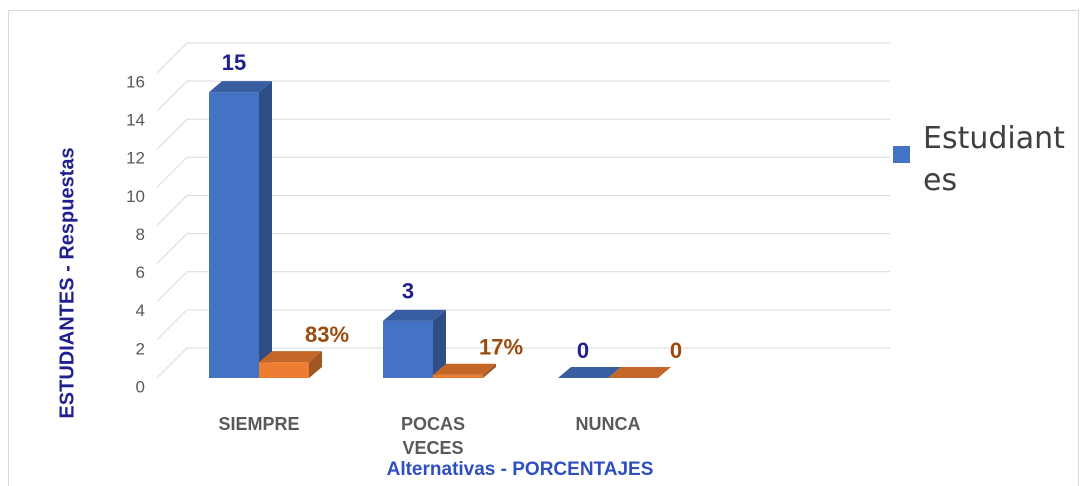  Describe the element at coordinates (135, 120) in the screenshot. I see `y-tick-label: 14` at that location.